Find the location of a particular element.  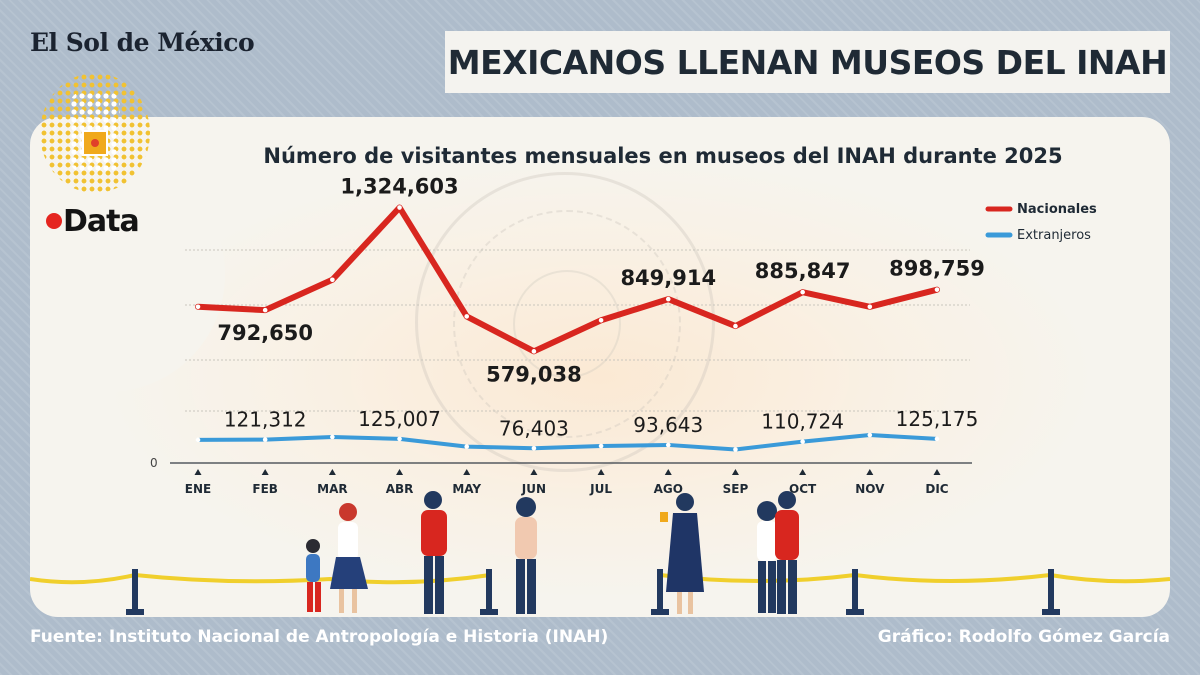

data-label-extranjeros-dic: 125,175 is located at coordinates (937, 419).